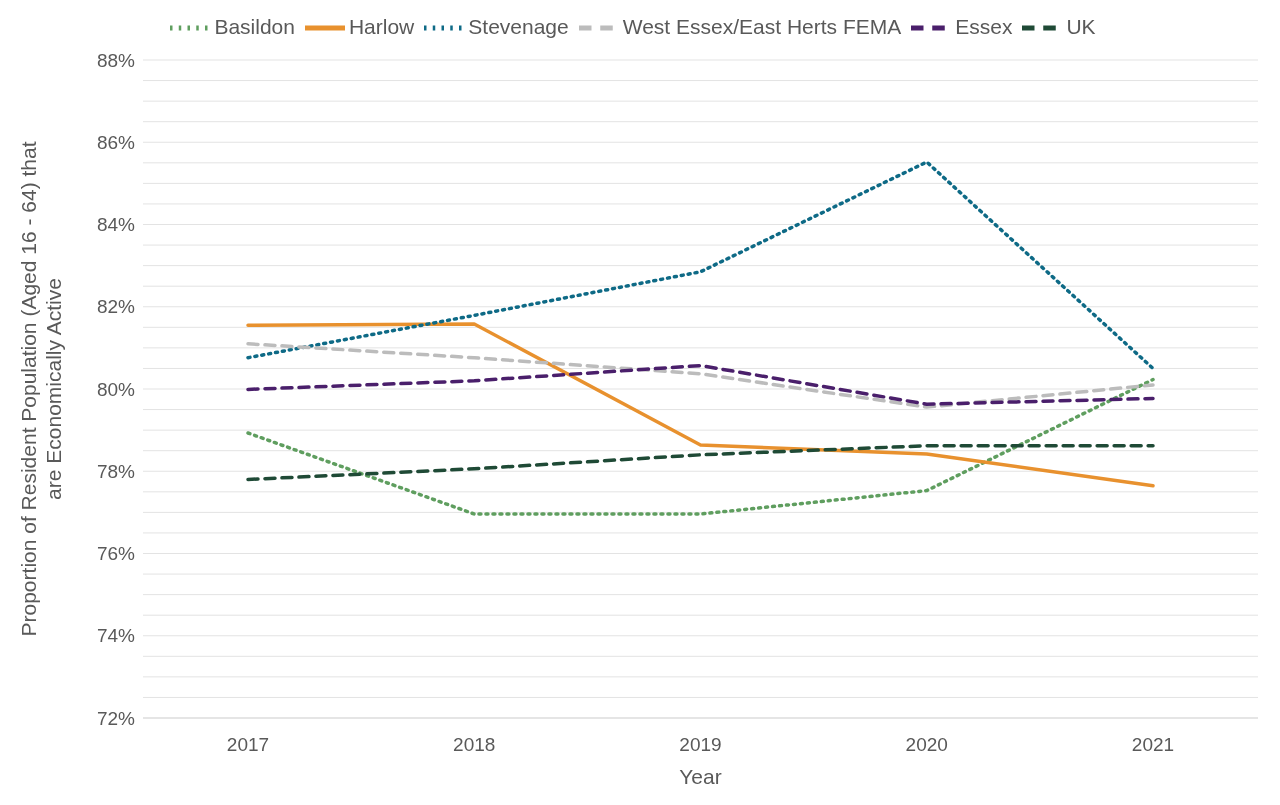  Describe the element at coordinates (116, 225) in the screenshot. I see `y-tick-label: 84%` at that location.